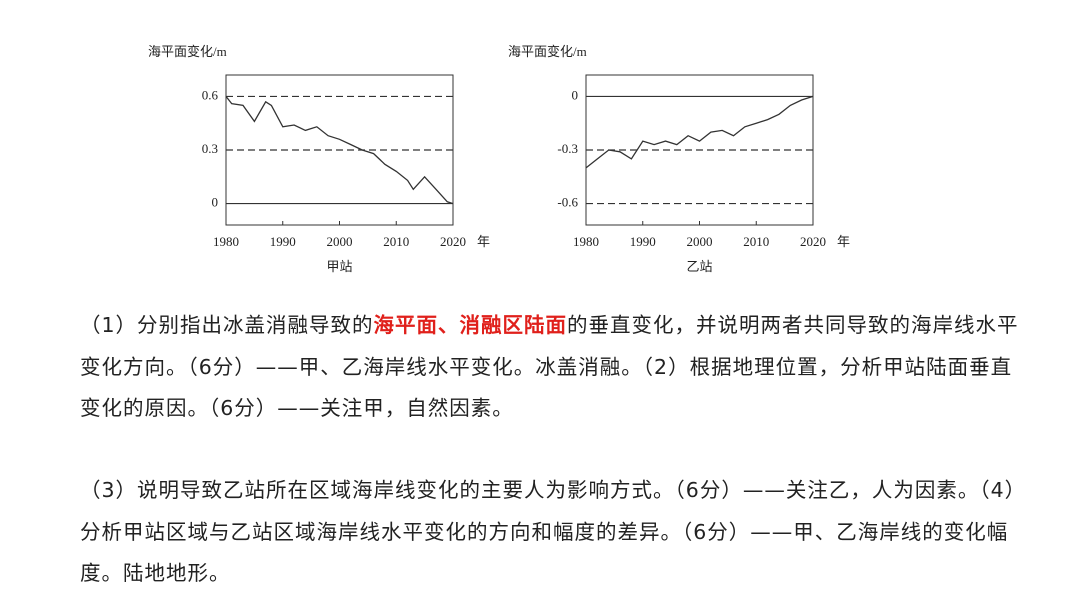 The image size is (1080, 608). What do you see at coordinates (210, 148) in the screenshot?
I see `y-tick-label: 0.3` at bounding box center [210, 148].